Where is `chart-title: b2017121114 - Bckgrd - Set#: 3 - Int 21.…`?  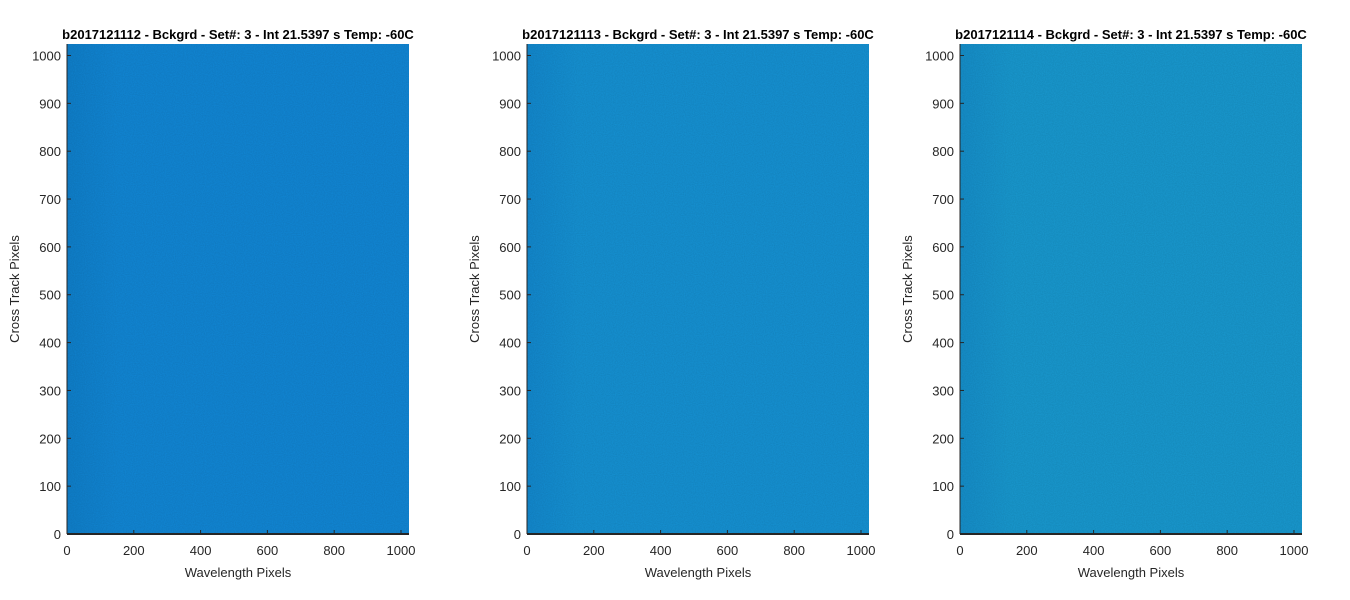
chart-title: b2017121114 - Bckgrd - Set#: 3 - Int 21.… is located at coordinates (1131, 34).